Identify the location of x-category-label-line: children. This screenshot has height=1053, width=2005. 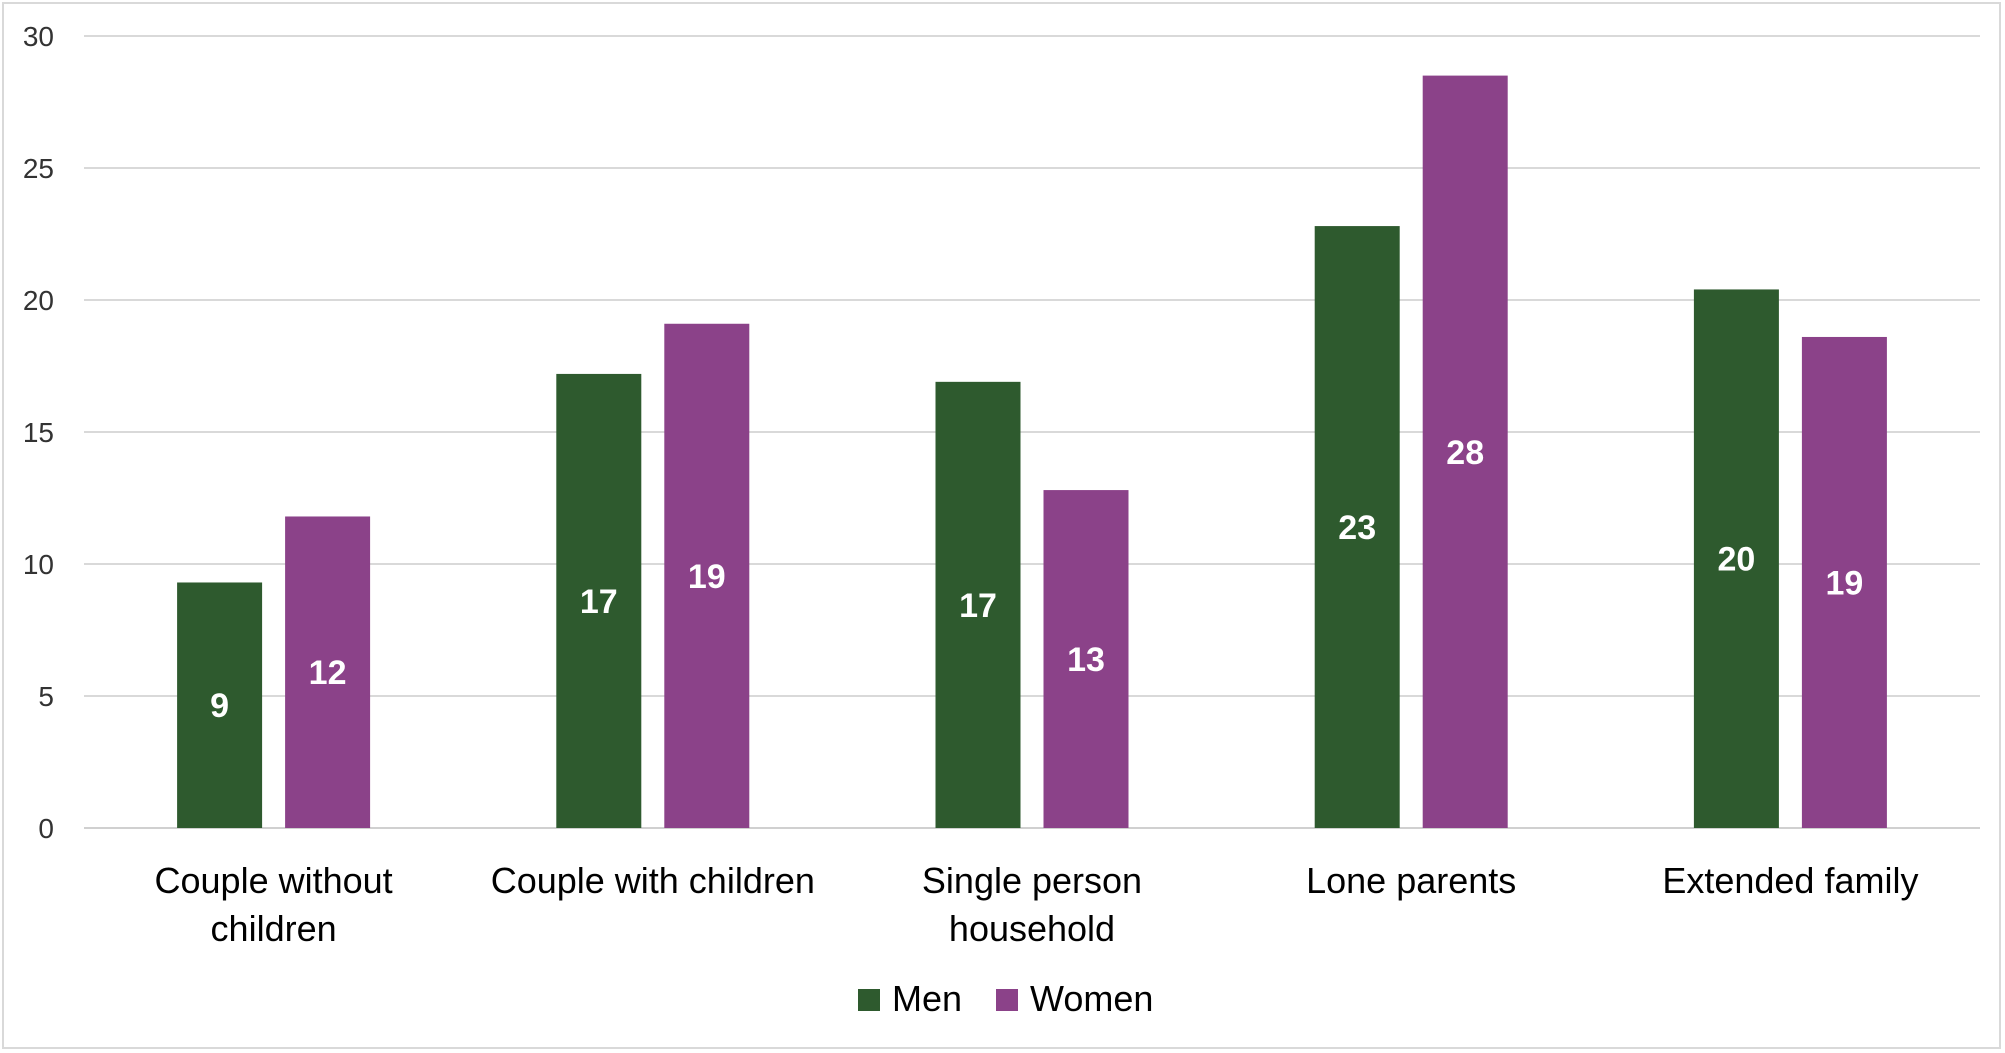
(274, 928).